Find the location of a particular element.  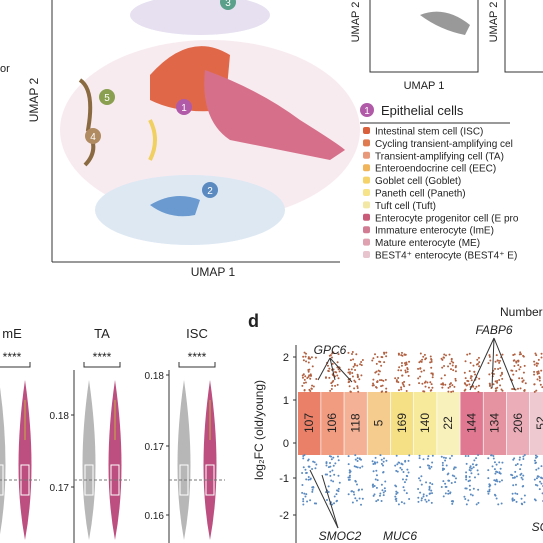

legend-label: Goblet cell (Goblet) is located at coordinates (418, 181).